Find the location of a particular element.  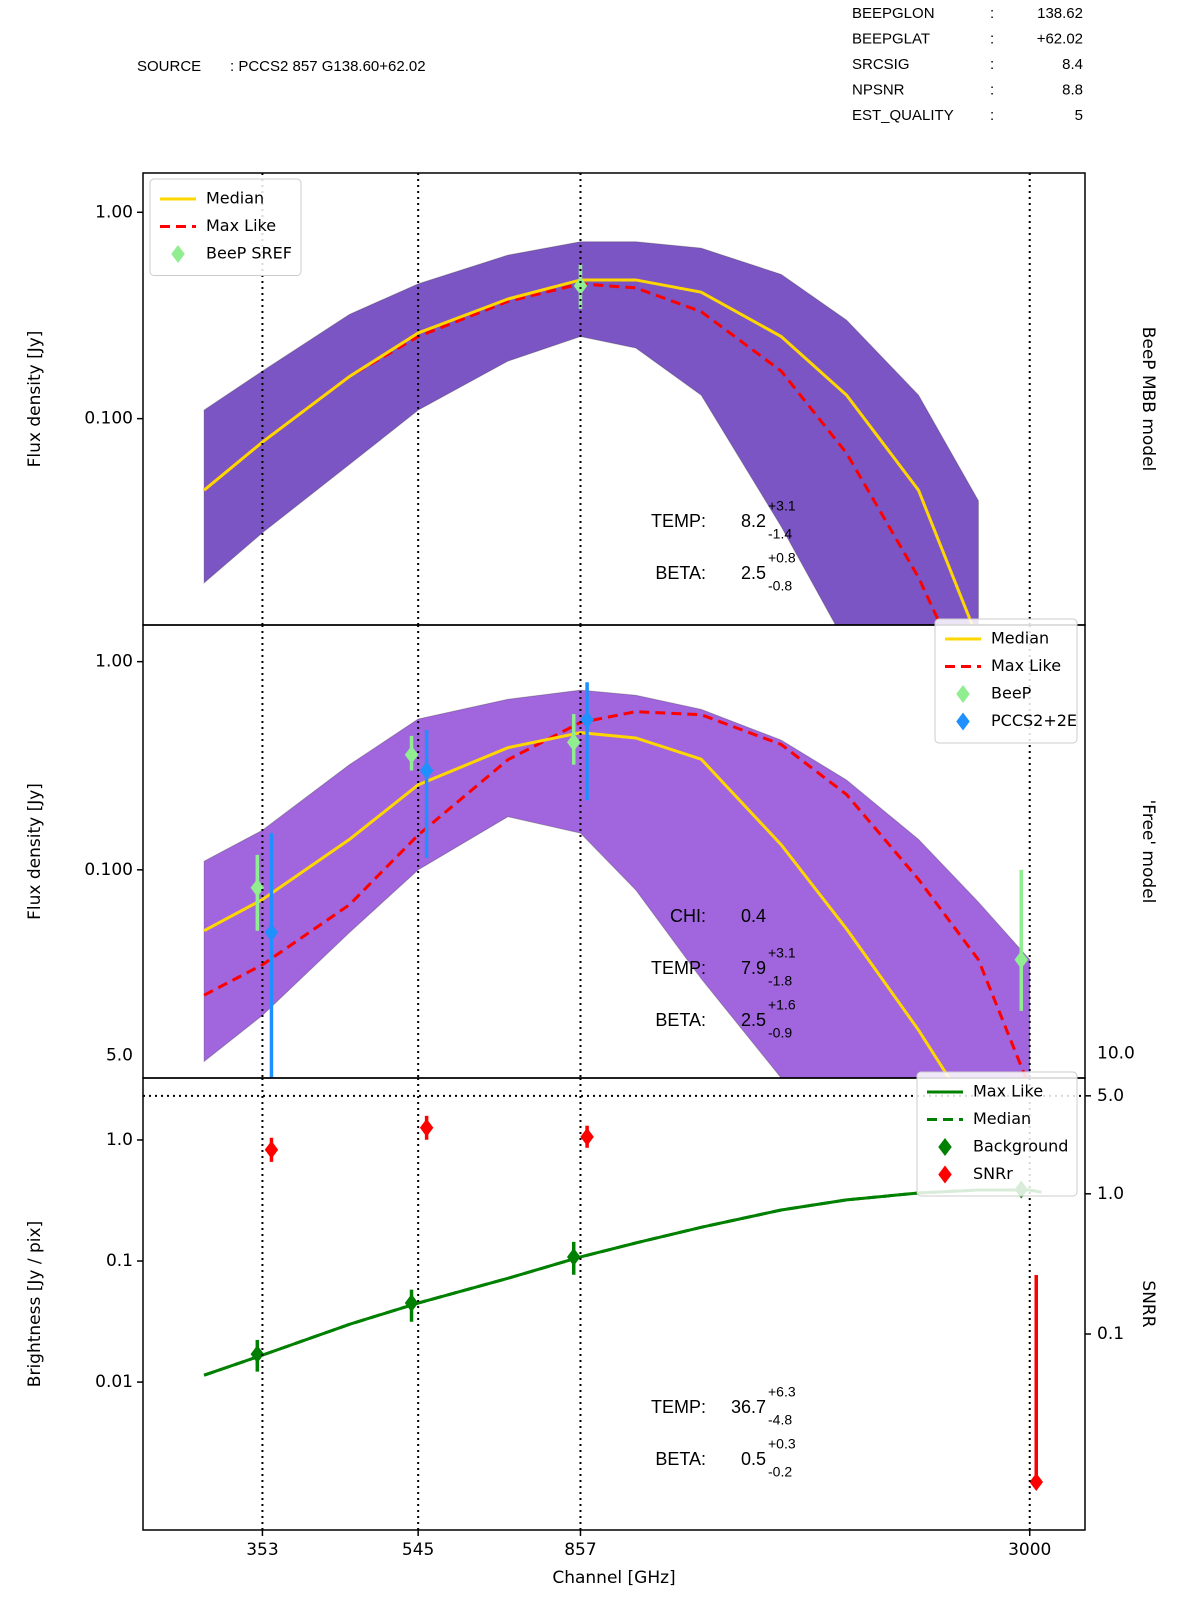

x-tick-label: 3000 is located at coordinates (1029, 1550).